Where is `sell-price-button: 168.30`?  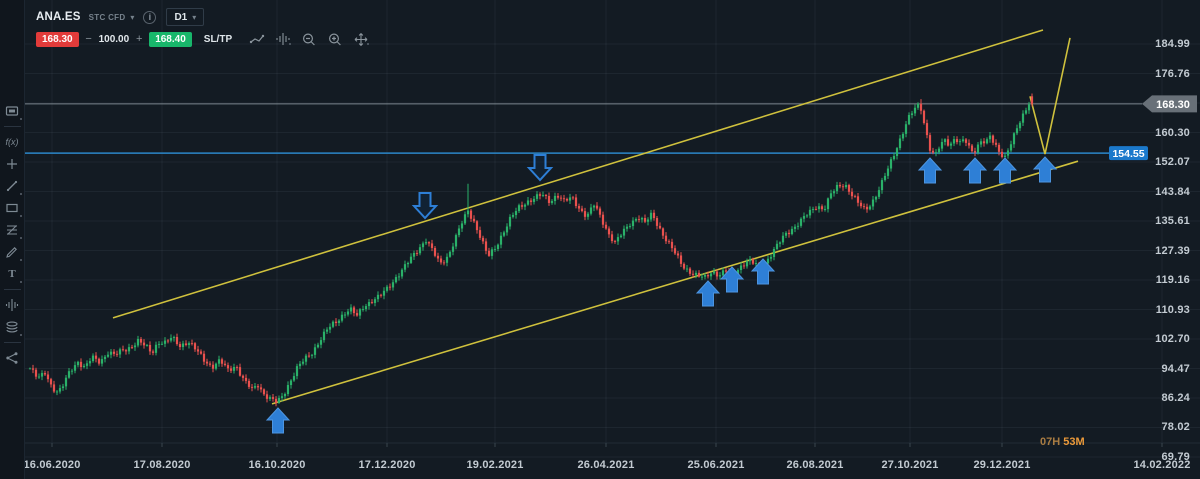
sell-price-button: 168.30 is located at coordinates (57, 39).